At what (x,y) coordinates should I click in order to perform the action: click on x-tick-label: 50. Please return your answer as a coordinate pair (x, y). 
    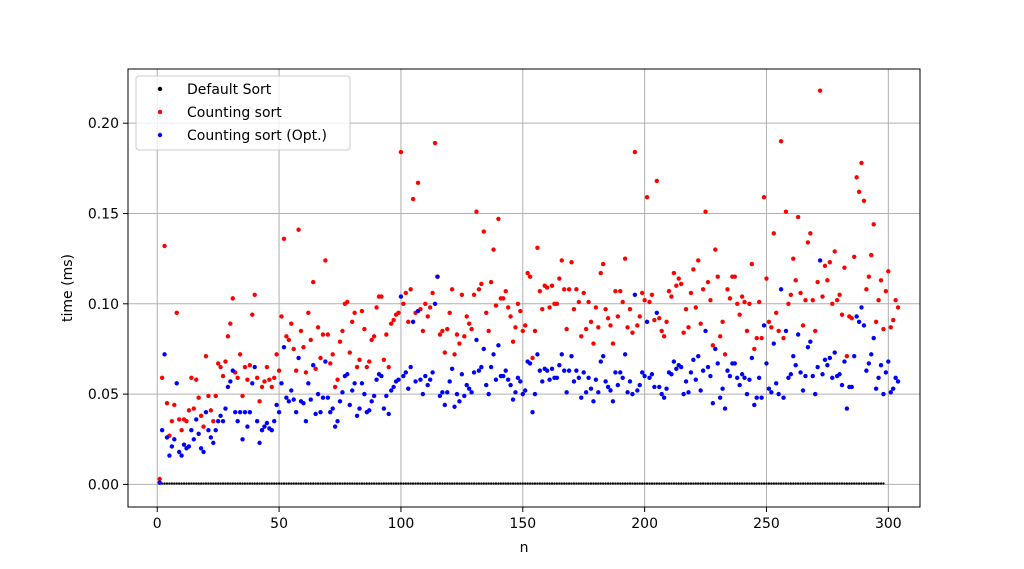
    Looking at the image, I should click on (279, 524).